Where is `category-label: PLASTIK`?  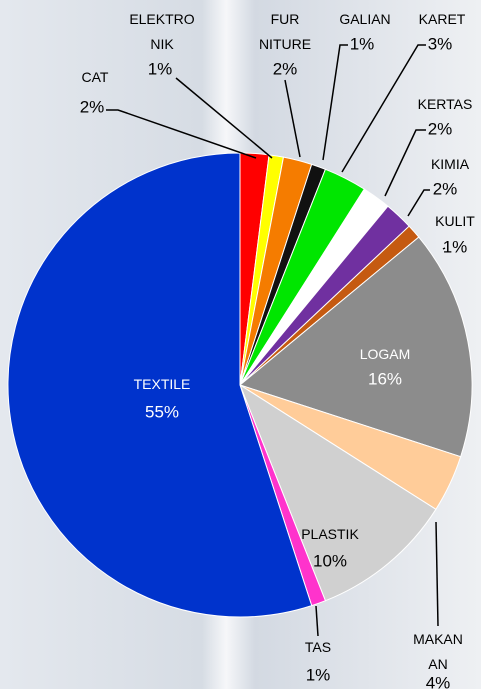 category-label: PLASTIK is located at coordinates (330, 534).